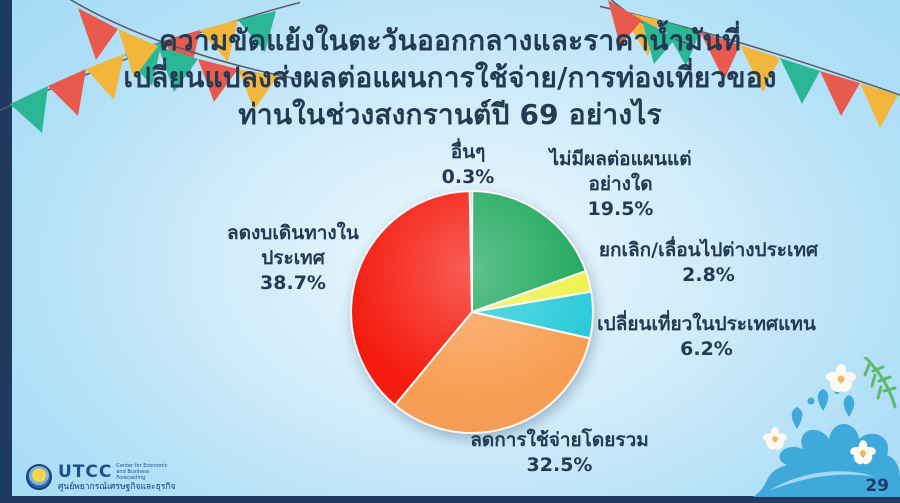 The image size is (900, 503). I want to click on pie-value-no-effect: 19.5%, so click(620, 209).